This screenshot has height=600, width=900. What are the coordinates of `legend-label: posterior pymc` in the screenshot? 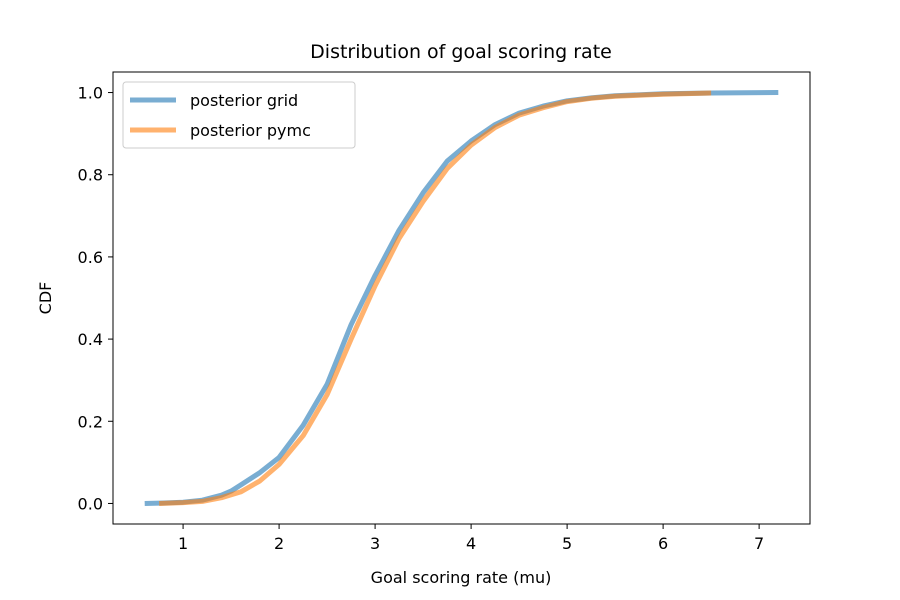 It's located at (250, 130).